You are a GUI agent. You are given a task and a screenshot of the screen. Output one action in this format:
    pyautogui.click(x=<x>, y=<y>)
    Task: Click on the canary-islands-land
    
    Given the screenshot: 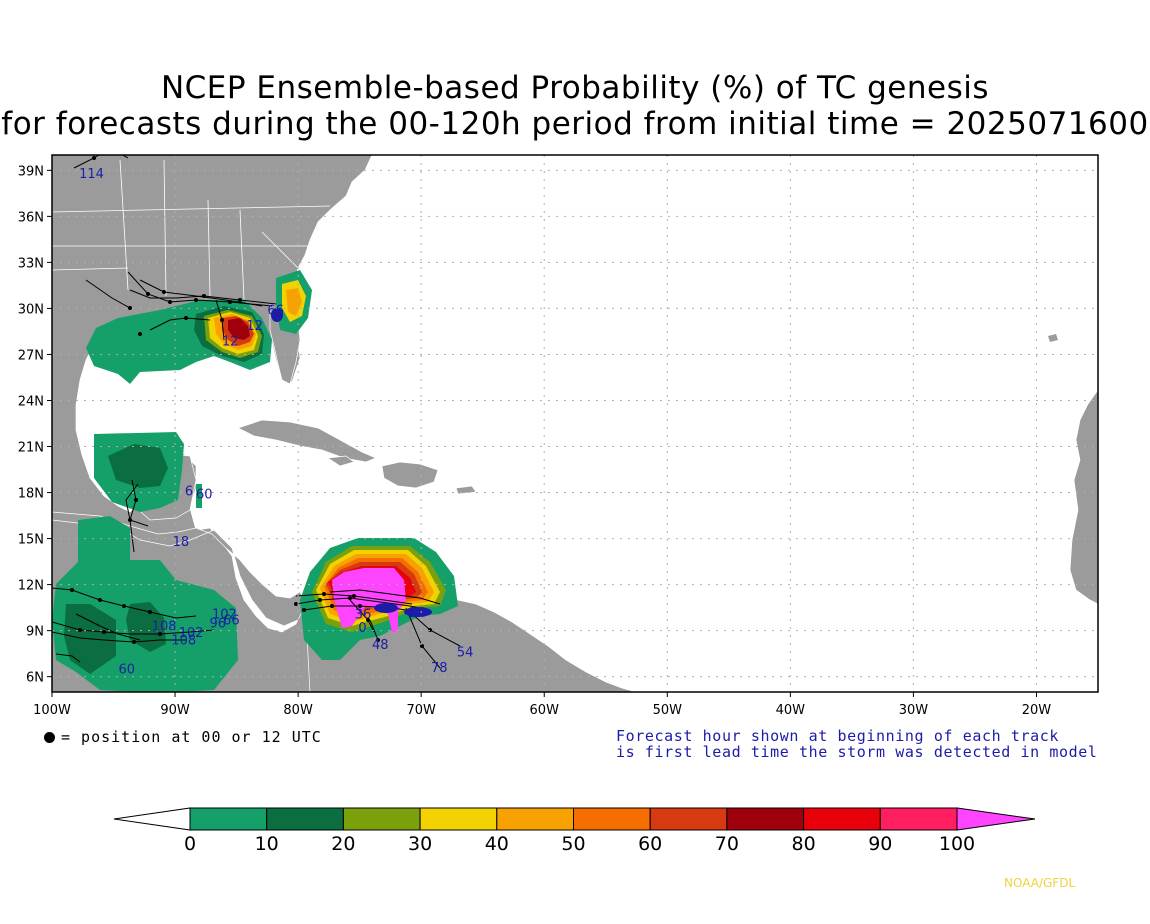 What is the action you would take?
    pyautogui.click(x=1053, y=338)
    